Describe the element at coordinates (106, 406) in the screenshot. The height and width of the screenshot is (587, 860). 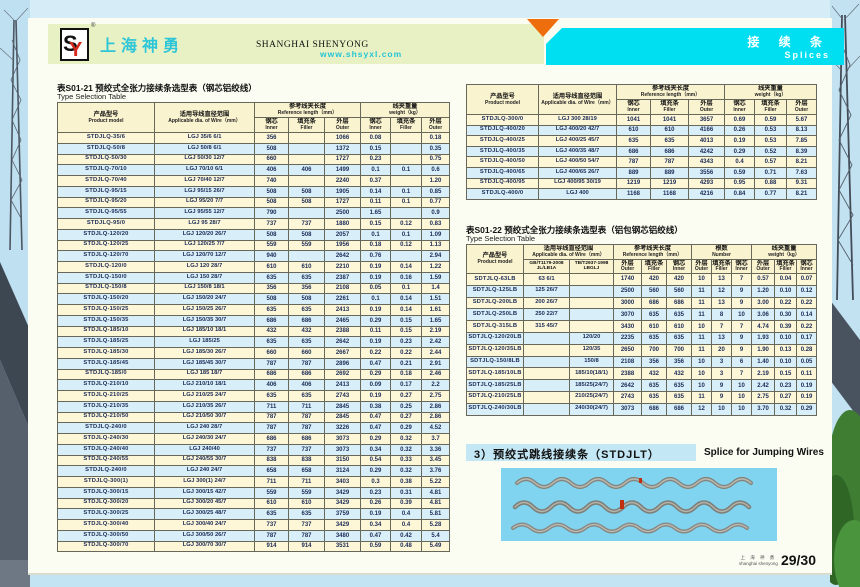
I see `cell-product-model: STDJLQ-210/35` at that location.